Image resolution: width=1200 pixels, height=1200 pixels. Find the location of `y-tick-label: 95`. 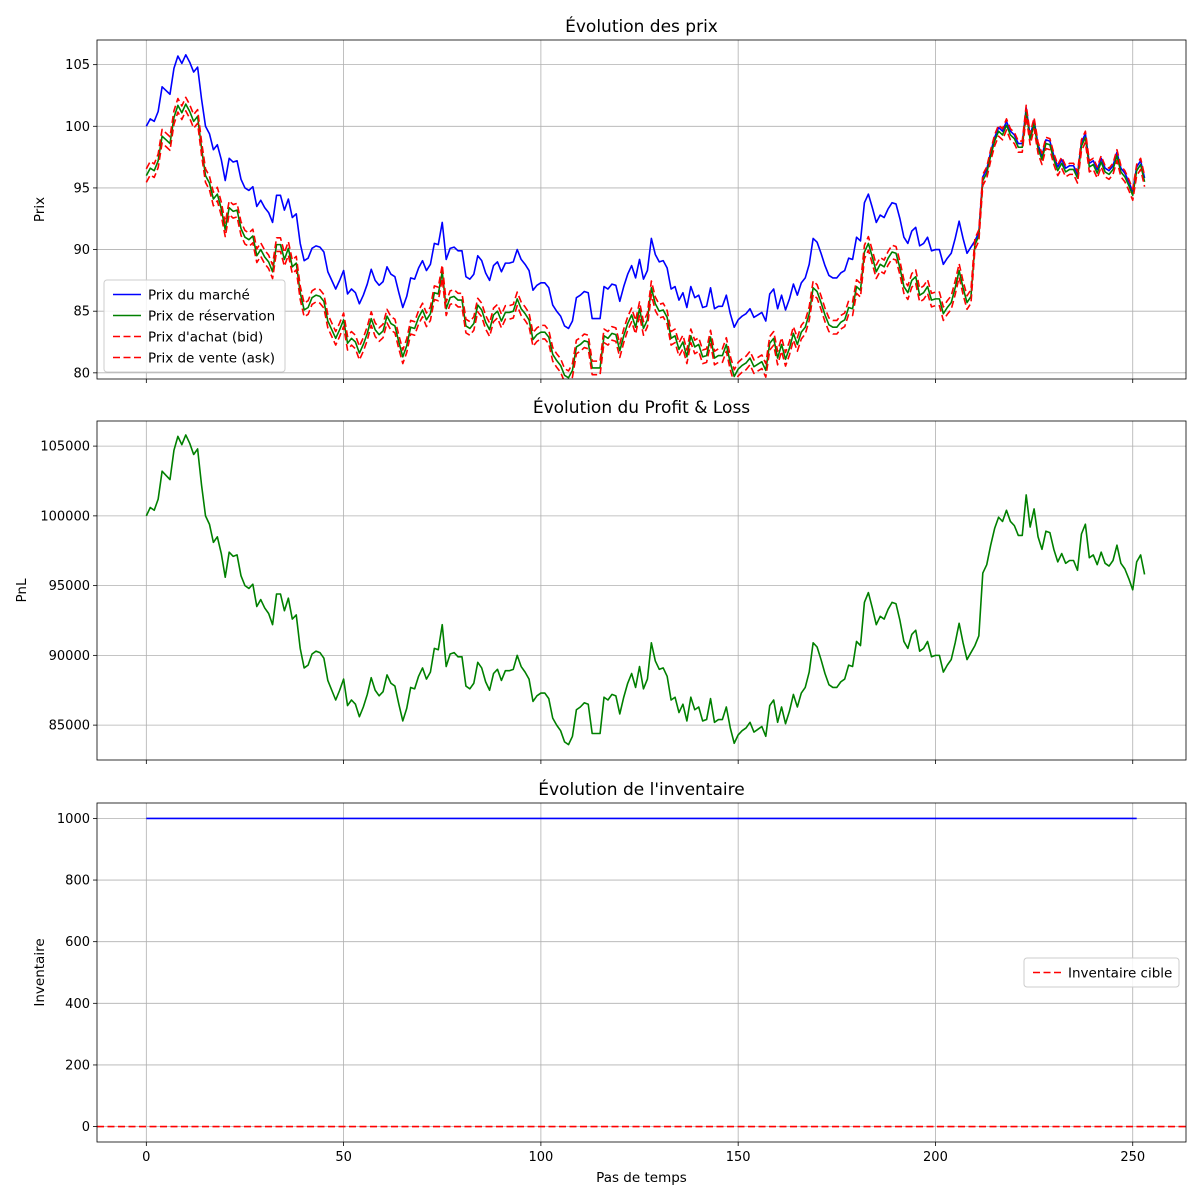

y-tick-label: 95 is located at coordinates (81, 188).